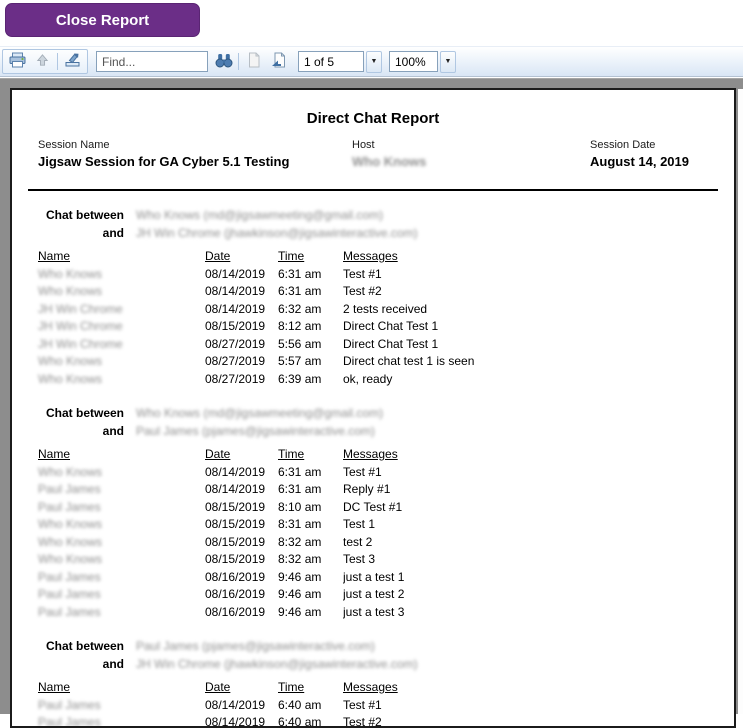 This screenshot has height=728, width=743. I want to click on host-field: Host Who Knows, so click(389, 154).